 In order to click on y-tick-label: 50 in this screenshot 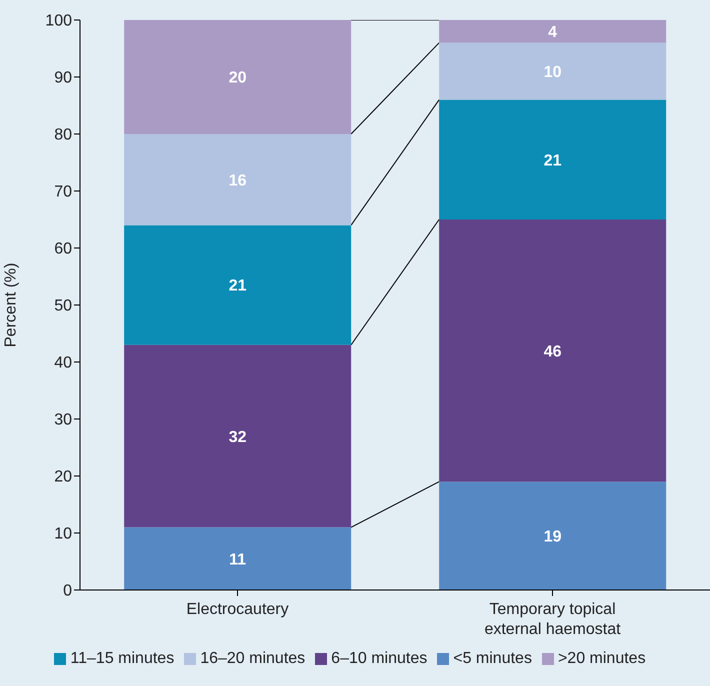, I will do `click(63, 306)`.